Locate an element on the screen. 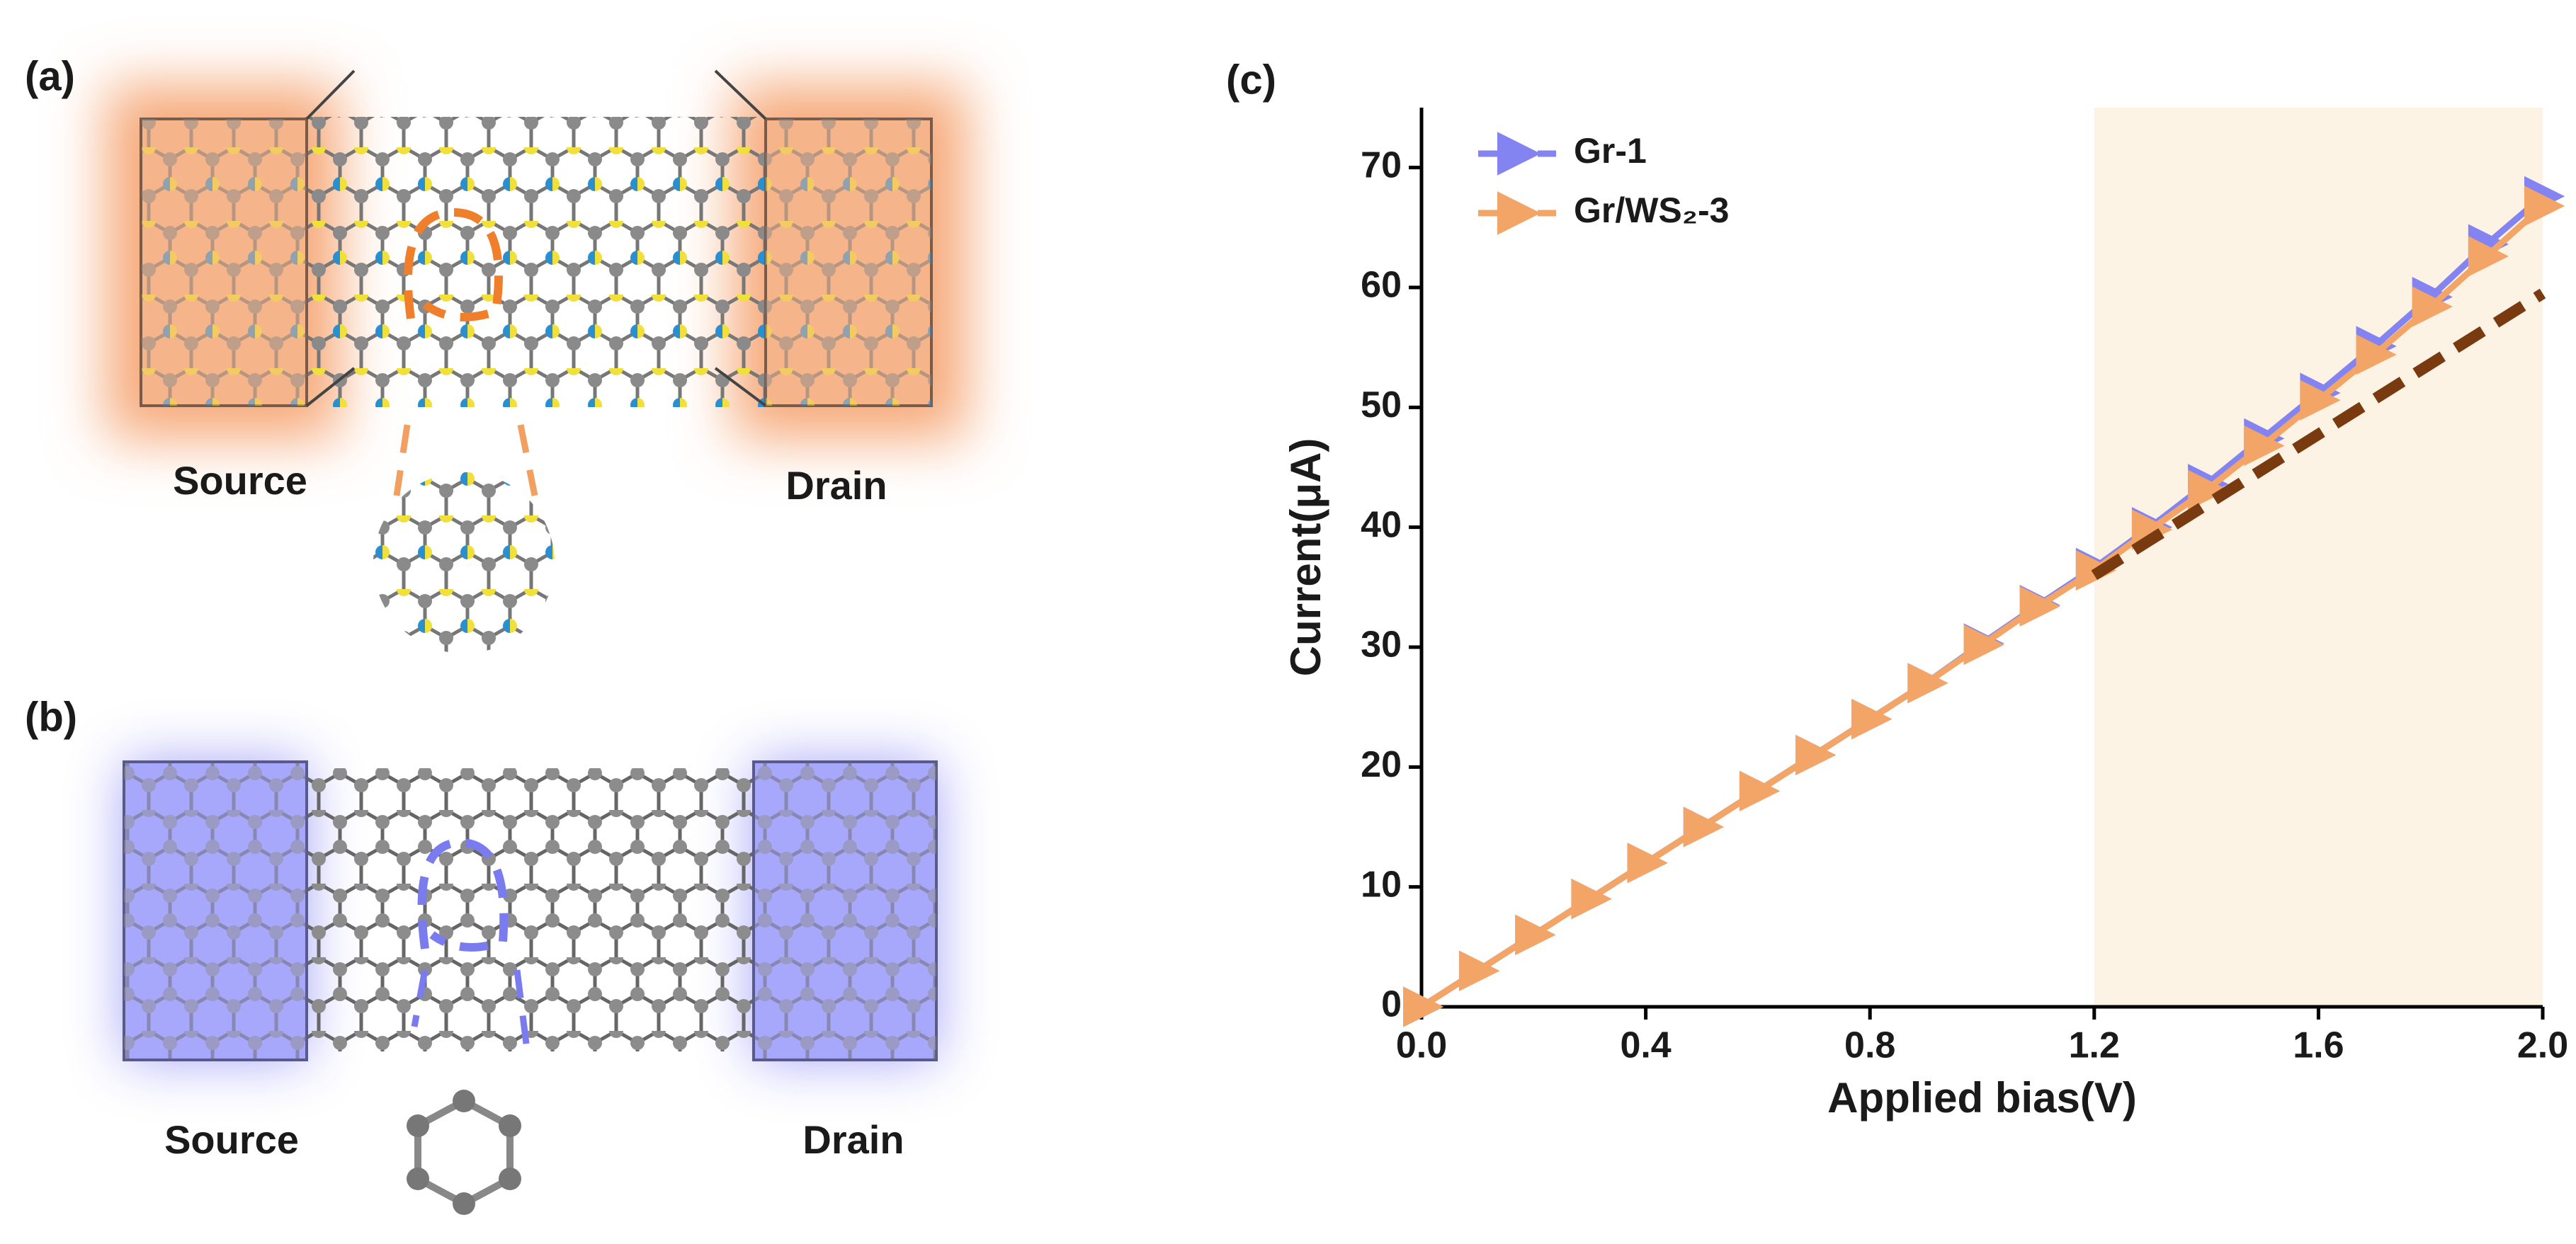  trend-line is located at coordinates (2318, 435).